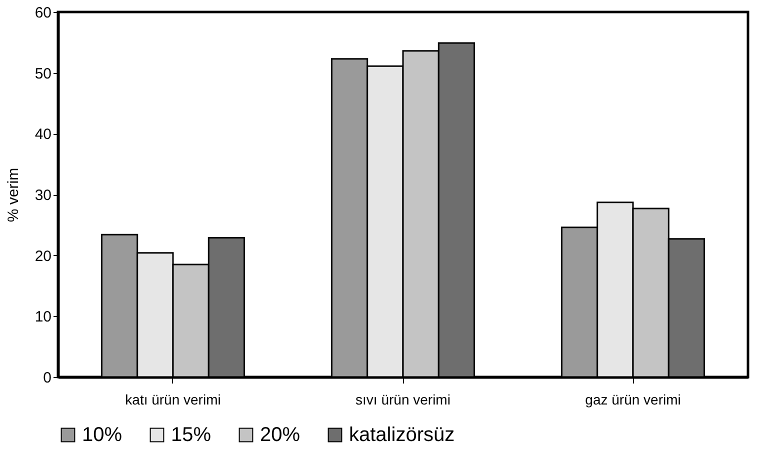 Image resolution: width=775 pixels, height=476 pixels. What do you see at coordinates (43, 317) in the screenshot?
I see `y-tick-label: 10` at bounding box center [43, 317].